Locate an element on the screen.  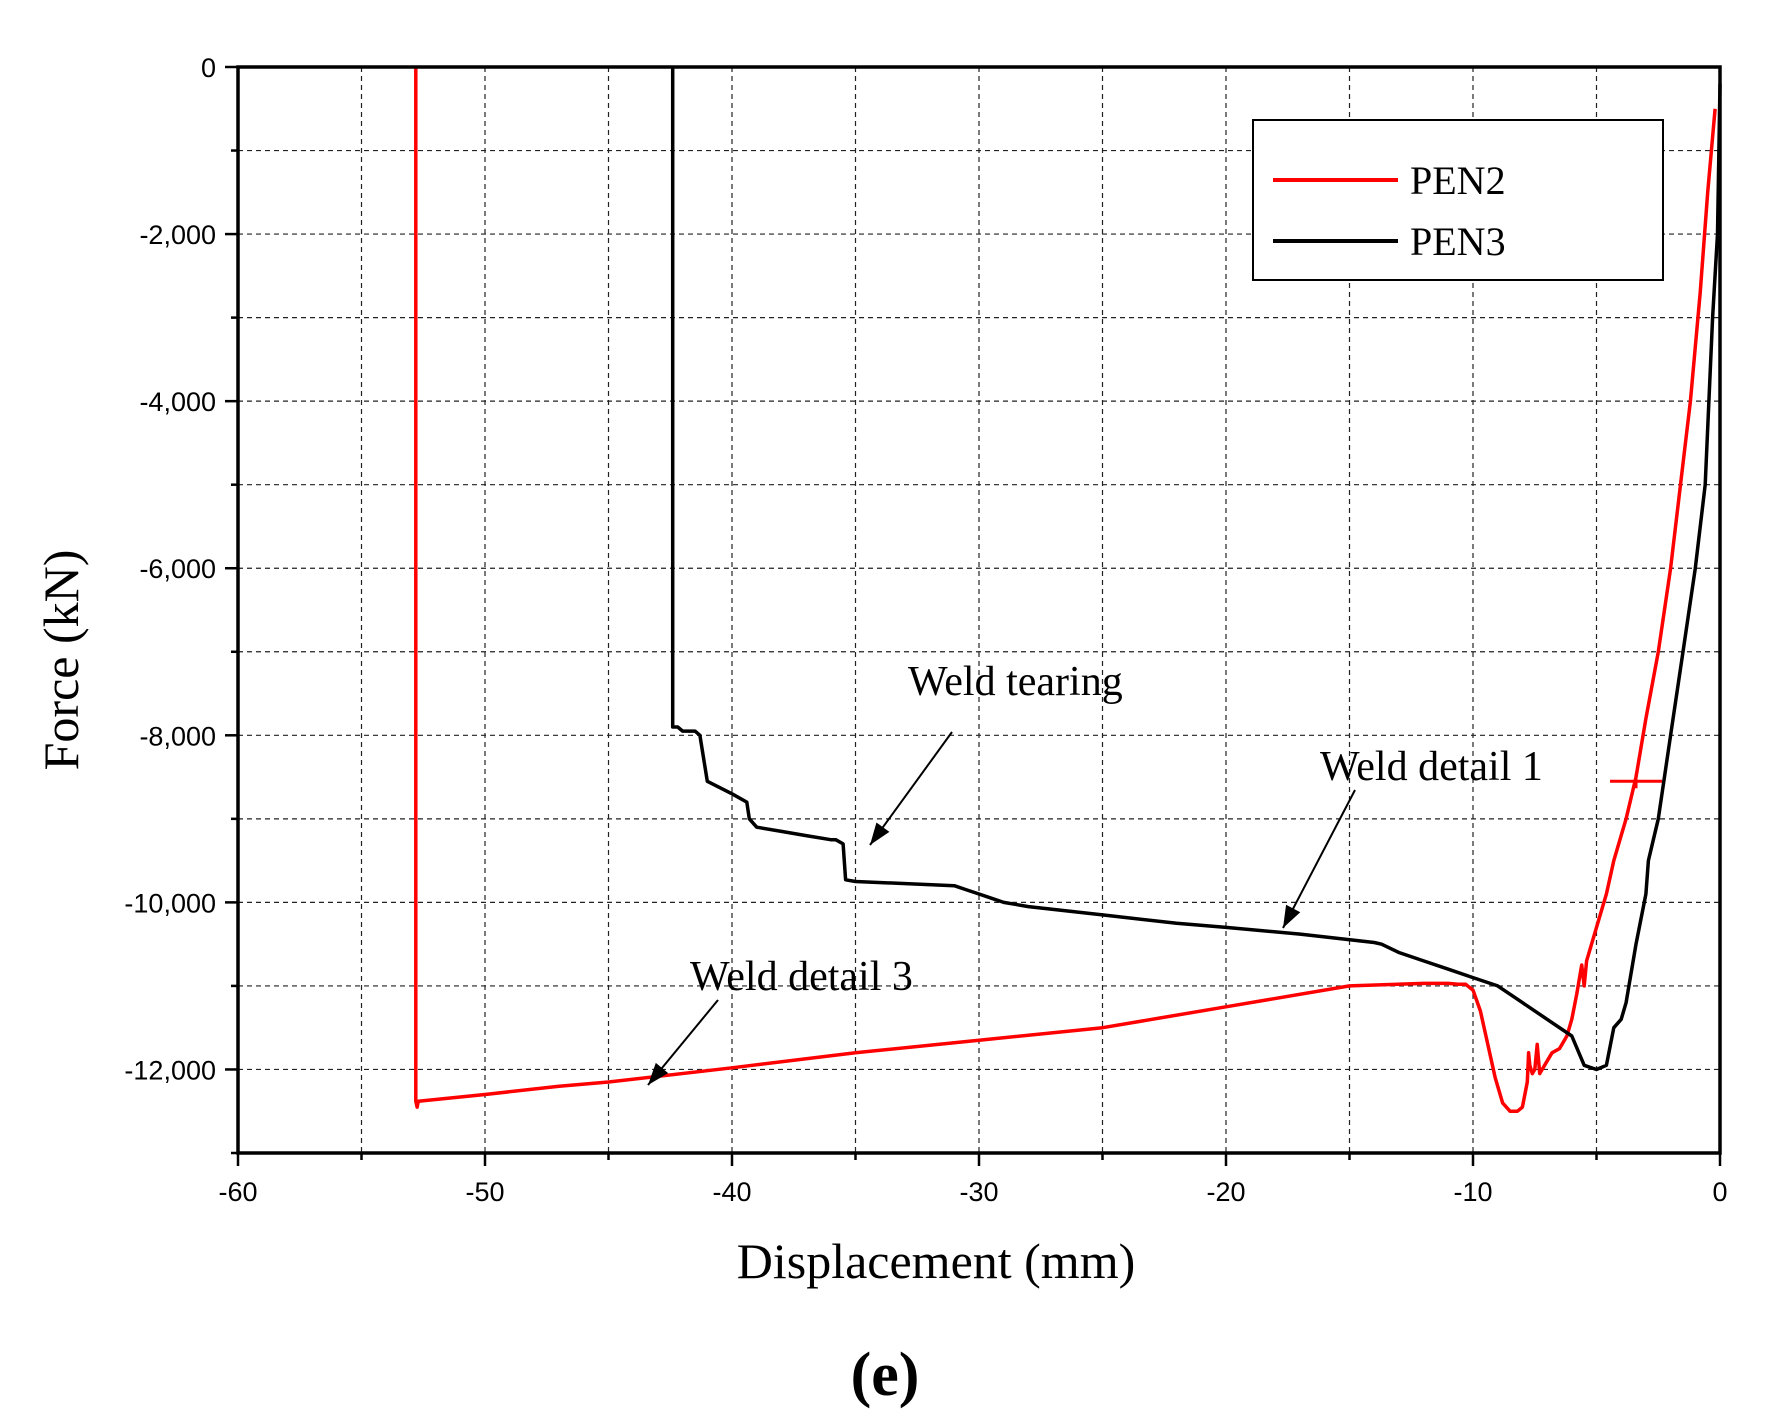
annotation-weld-detail-3: Weld detail 3 is located at coordinates (801, 977).